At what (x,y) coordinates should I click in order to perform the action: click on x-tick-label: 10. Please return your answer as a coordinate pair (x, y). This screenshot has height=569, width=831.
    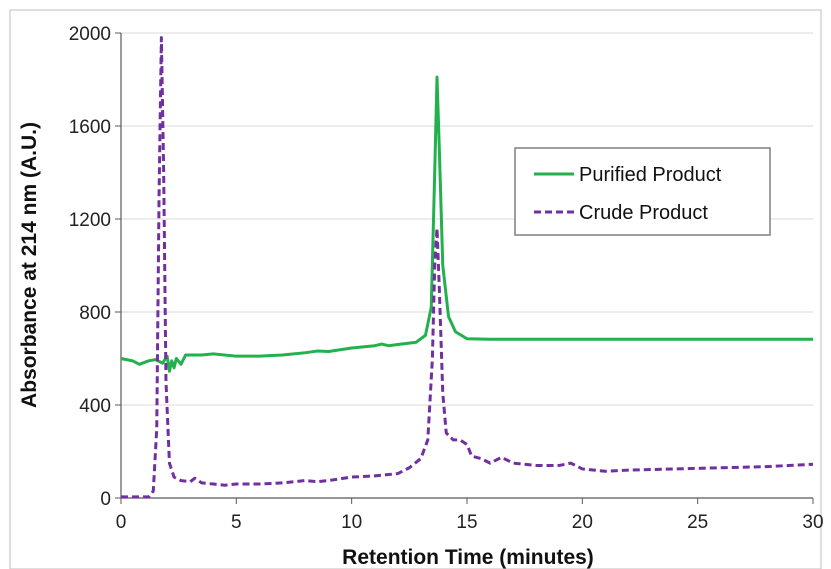
    Looking at the image, I should click on (351, 522).